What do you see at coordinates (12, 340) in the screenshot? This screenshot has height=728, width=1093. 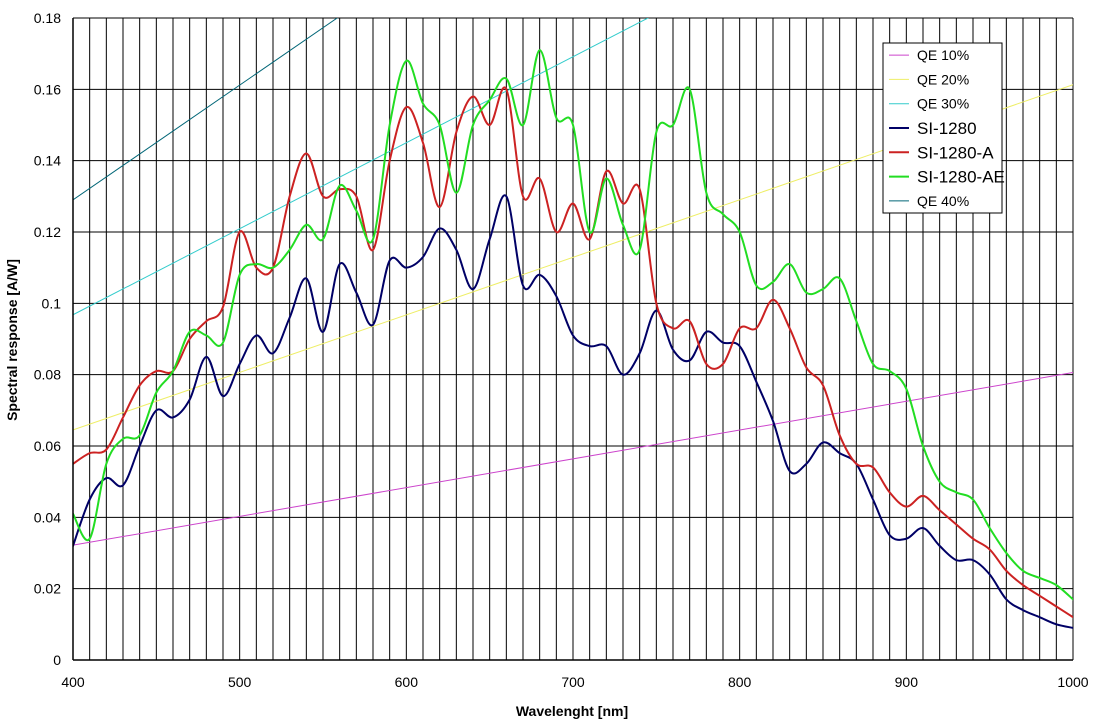 I see `y-axis-title: Spectral response [A/W]` at bounding box center [12, 340].